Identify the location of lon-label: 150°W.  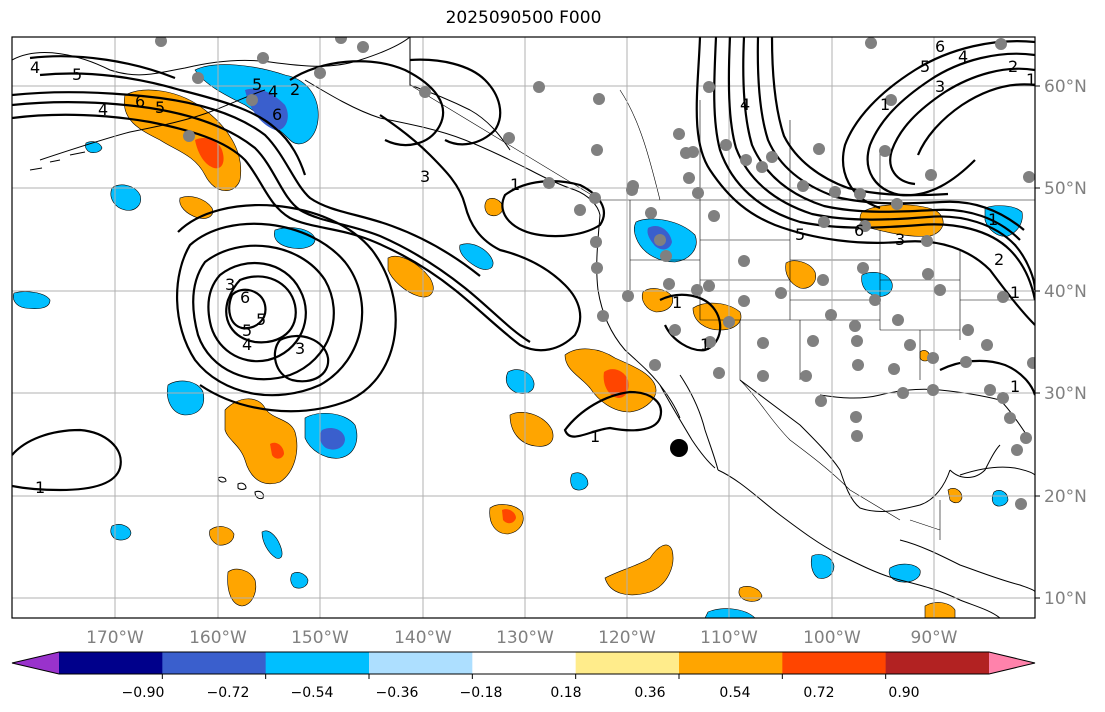
(320, 638).